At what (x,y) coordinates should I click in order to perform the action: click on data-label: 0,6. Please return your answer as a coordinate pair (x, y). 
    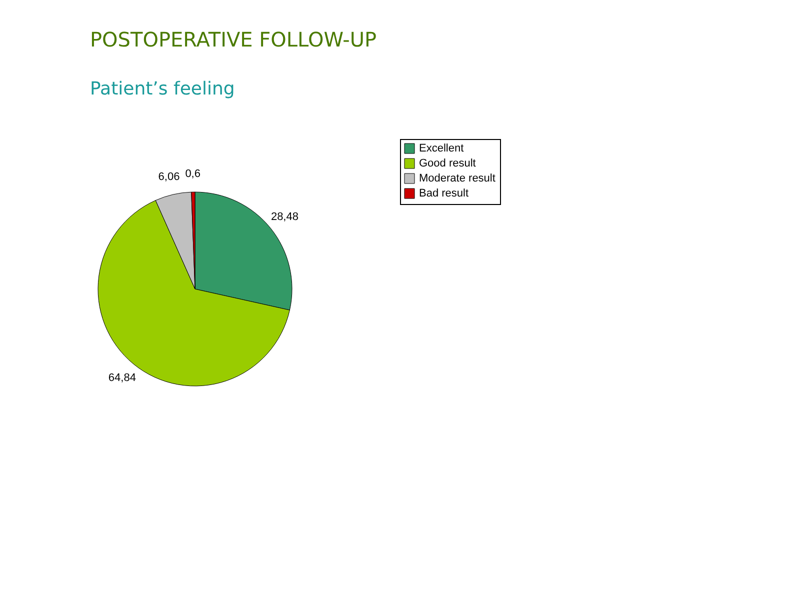
    Looking at the image, I should click on (192, 174).